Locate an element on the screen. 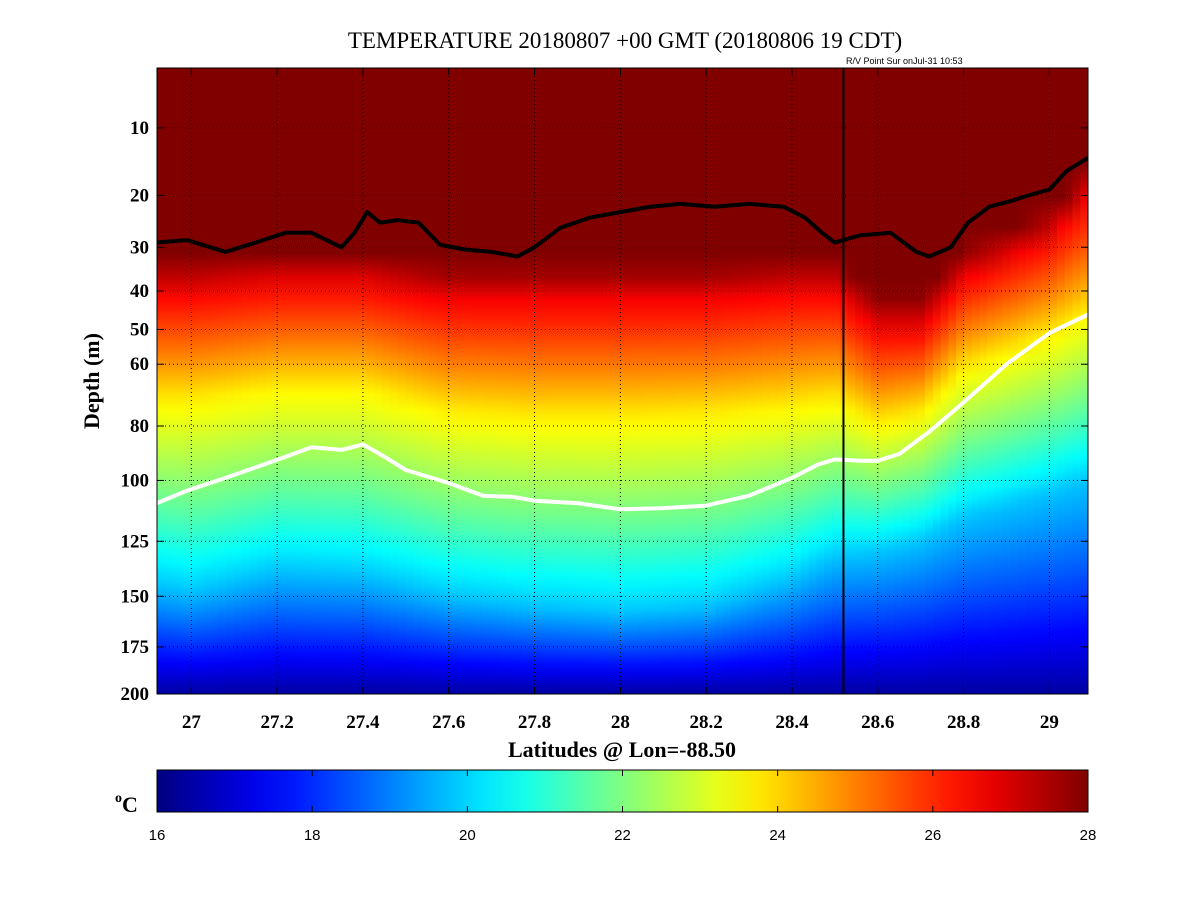 The image size is (1201, 901). colorbar is located at coordinates (622, 791).